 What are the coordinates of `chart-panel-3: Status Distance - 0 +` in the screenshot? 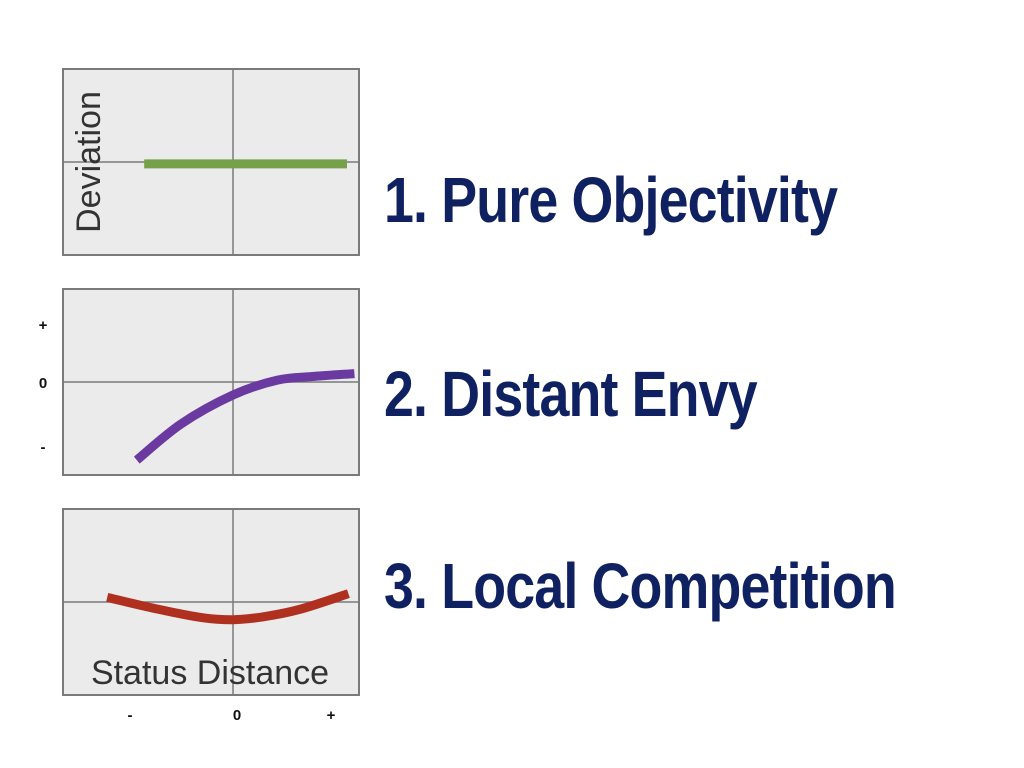 It's located at (211, 616).